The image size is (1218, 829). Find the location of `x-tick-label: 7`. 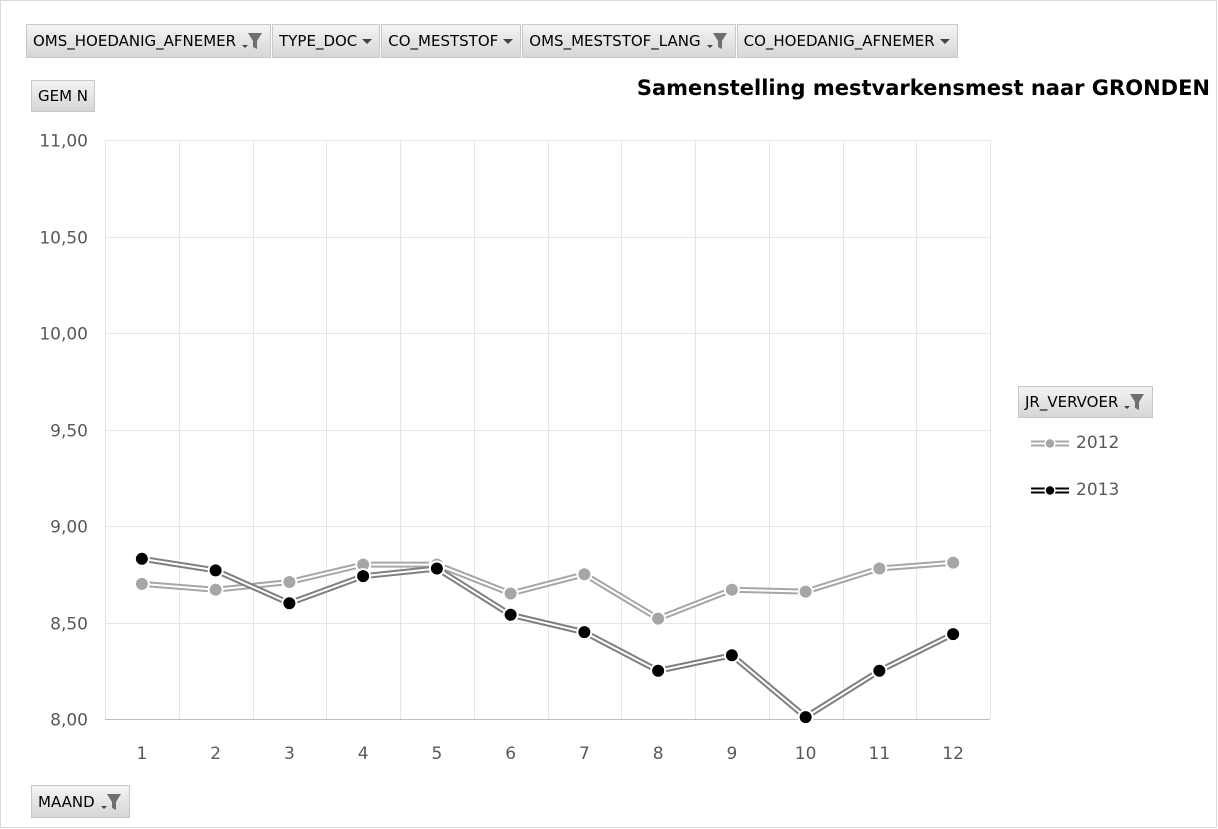

x-tick-label: 7 is located at coordinates (584, 754).